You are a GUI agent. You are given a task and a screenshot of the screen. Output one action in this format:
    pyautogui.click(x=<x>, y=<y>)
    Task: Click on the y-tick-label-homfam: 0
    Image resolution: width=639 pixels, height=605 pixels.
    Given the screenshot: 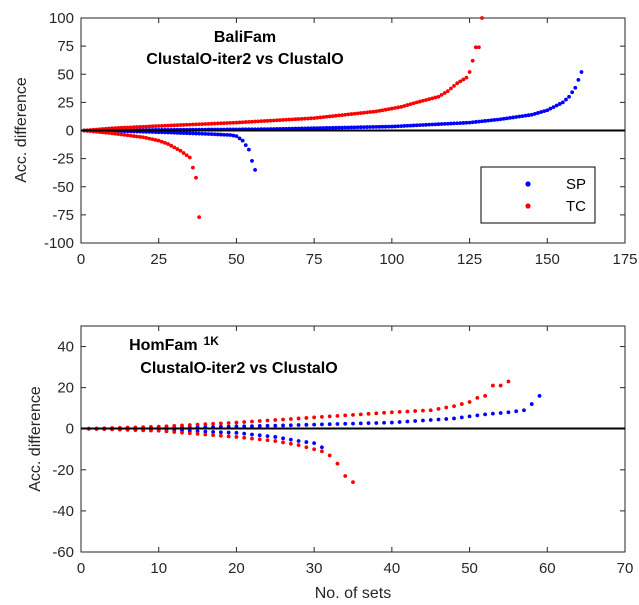 What is the action you would take?
    pyautogui.click(x=70, y=429)
    